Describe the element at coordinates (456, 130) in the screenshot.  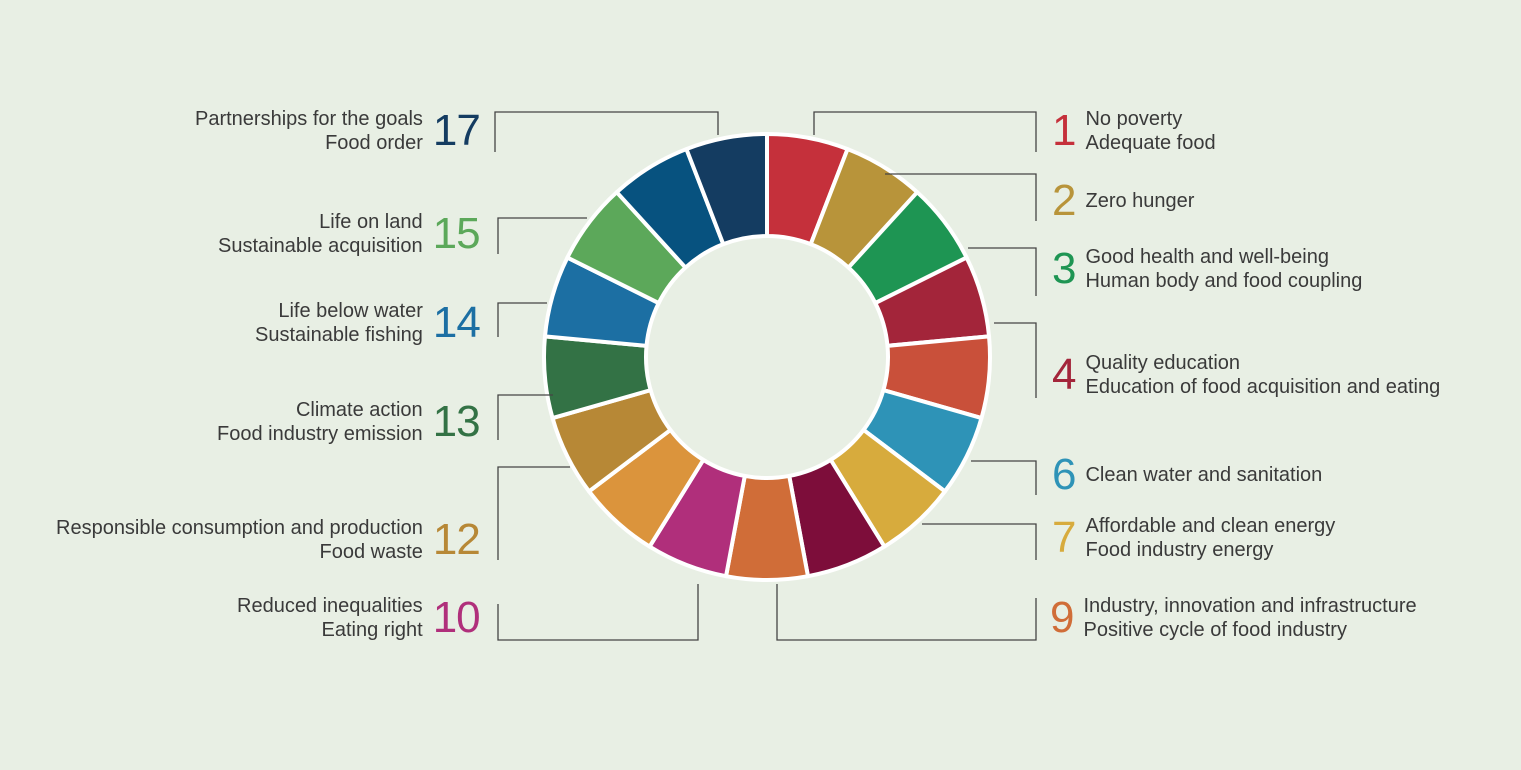
I see `goal-number: 17` at that location.